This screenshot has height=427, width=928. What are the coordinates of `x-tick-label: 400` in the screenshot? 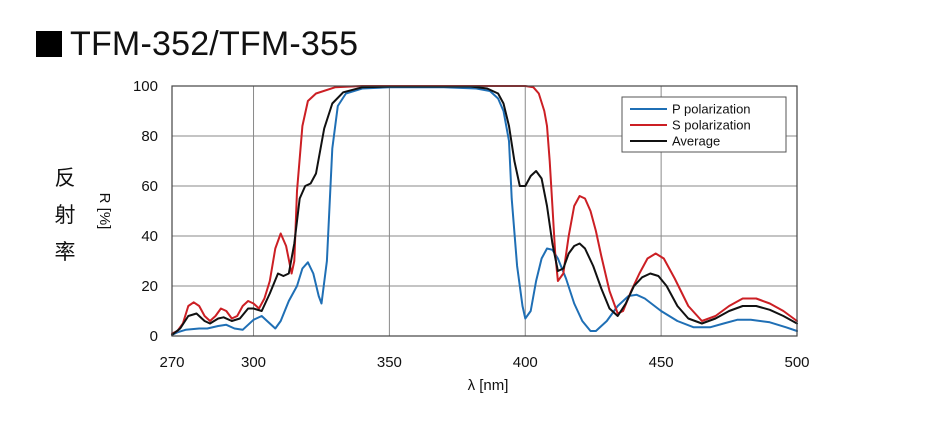 It's located at (525, 362).